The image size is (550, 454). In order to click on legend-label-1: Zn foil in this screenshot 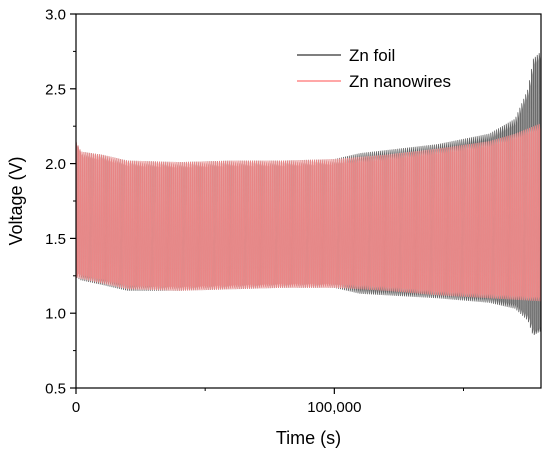, I will do `click(372, 55)`.